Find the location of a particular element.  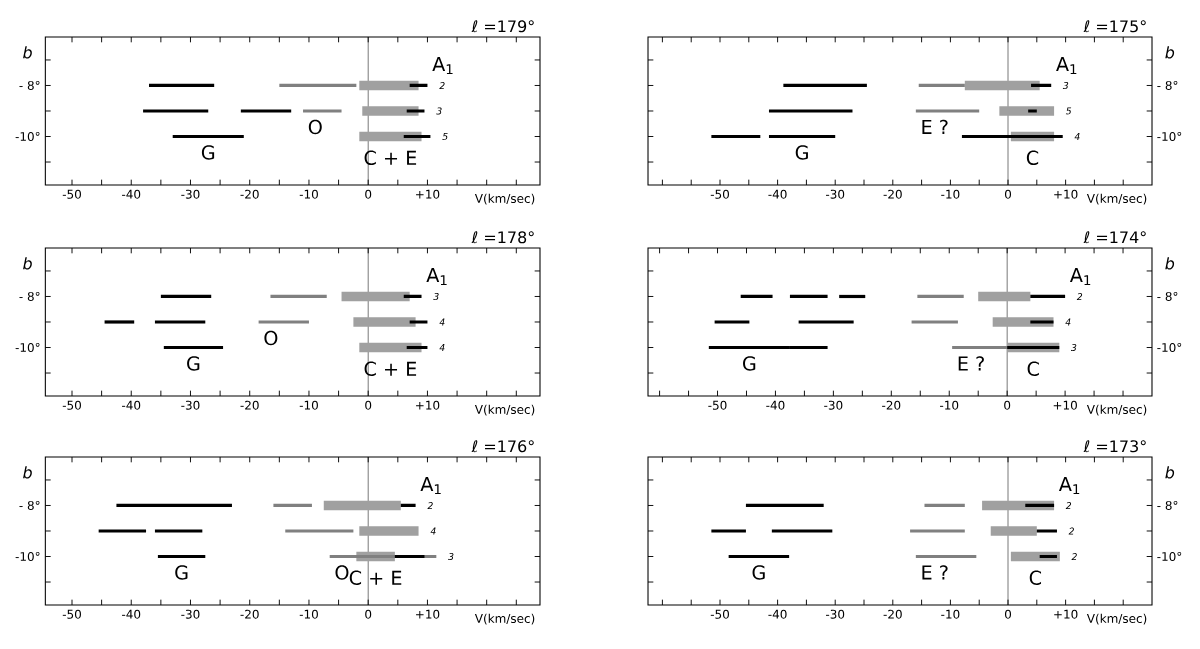

chart-title: ℓ =176° is located at coordinates (502, 446).